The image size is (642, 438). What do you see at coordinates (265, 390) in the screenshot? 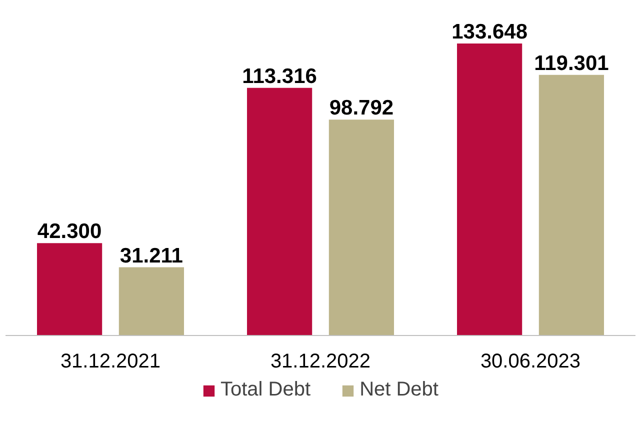
I see `legend-label: Total Debt` at bounding box center [265, 390].